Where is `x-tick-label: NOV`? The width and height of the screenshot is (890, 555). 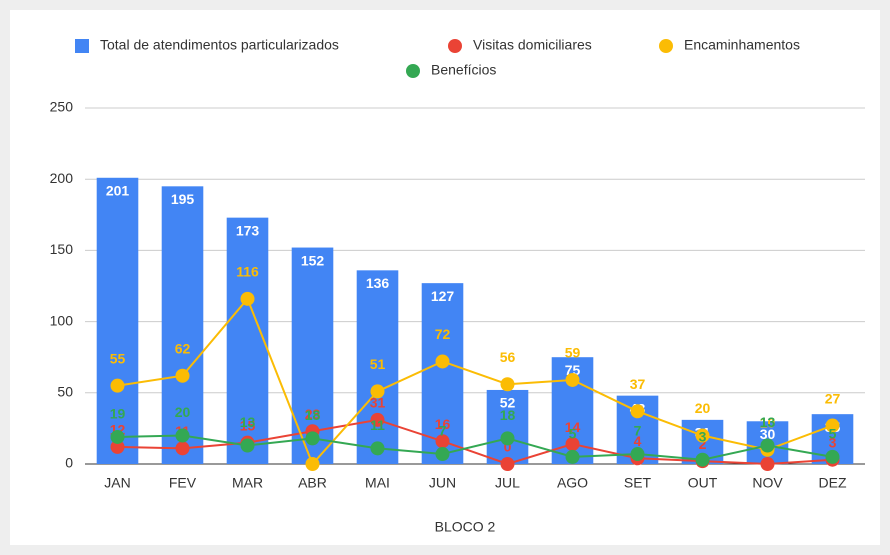 x-tick-label: NOV is located at coordinates (767, 483).